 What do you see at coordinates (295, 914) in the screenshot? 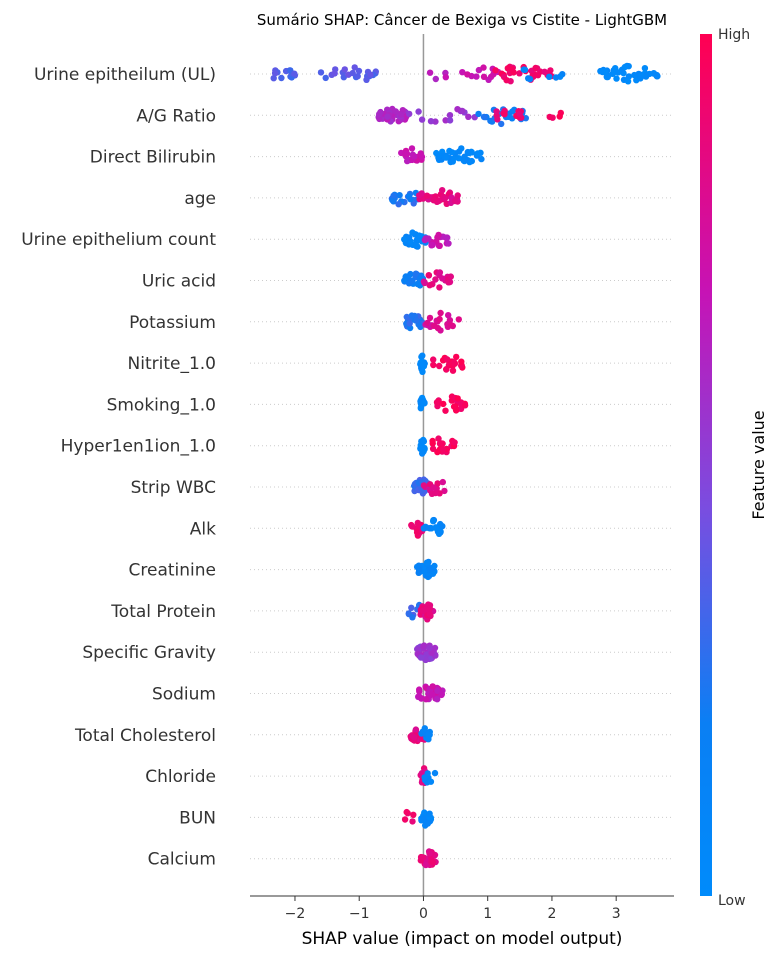
I see `x-tick-label: −2` at bounding box center [295, 914].